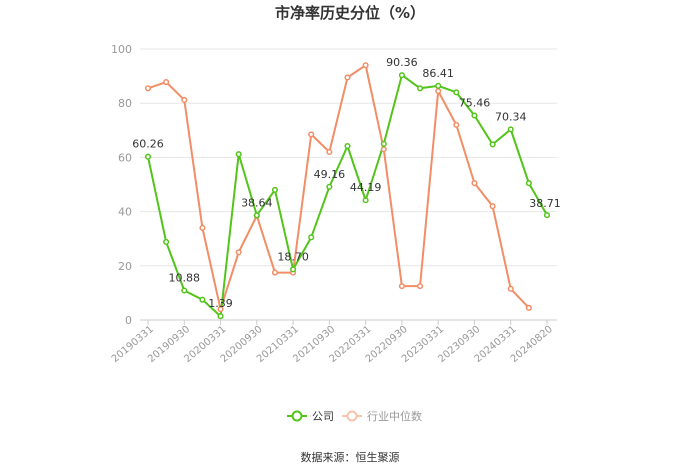 This screenshot has width=700, height=474. I want to click on y-tick-label: 0, so click(128, 320).